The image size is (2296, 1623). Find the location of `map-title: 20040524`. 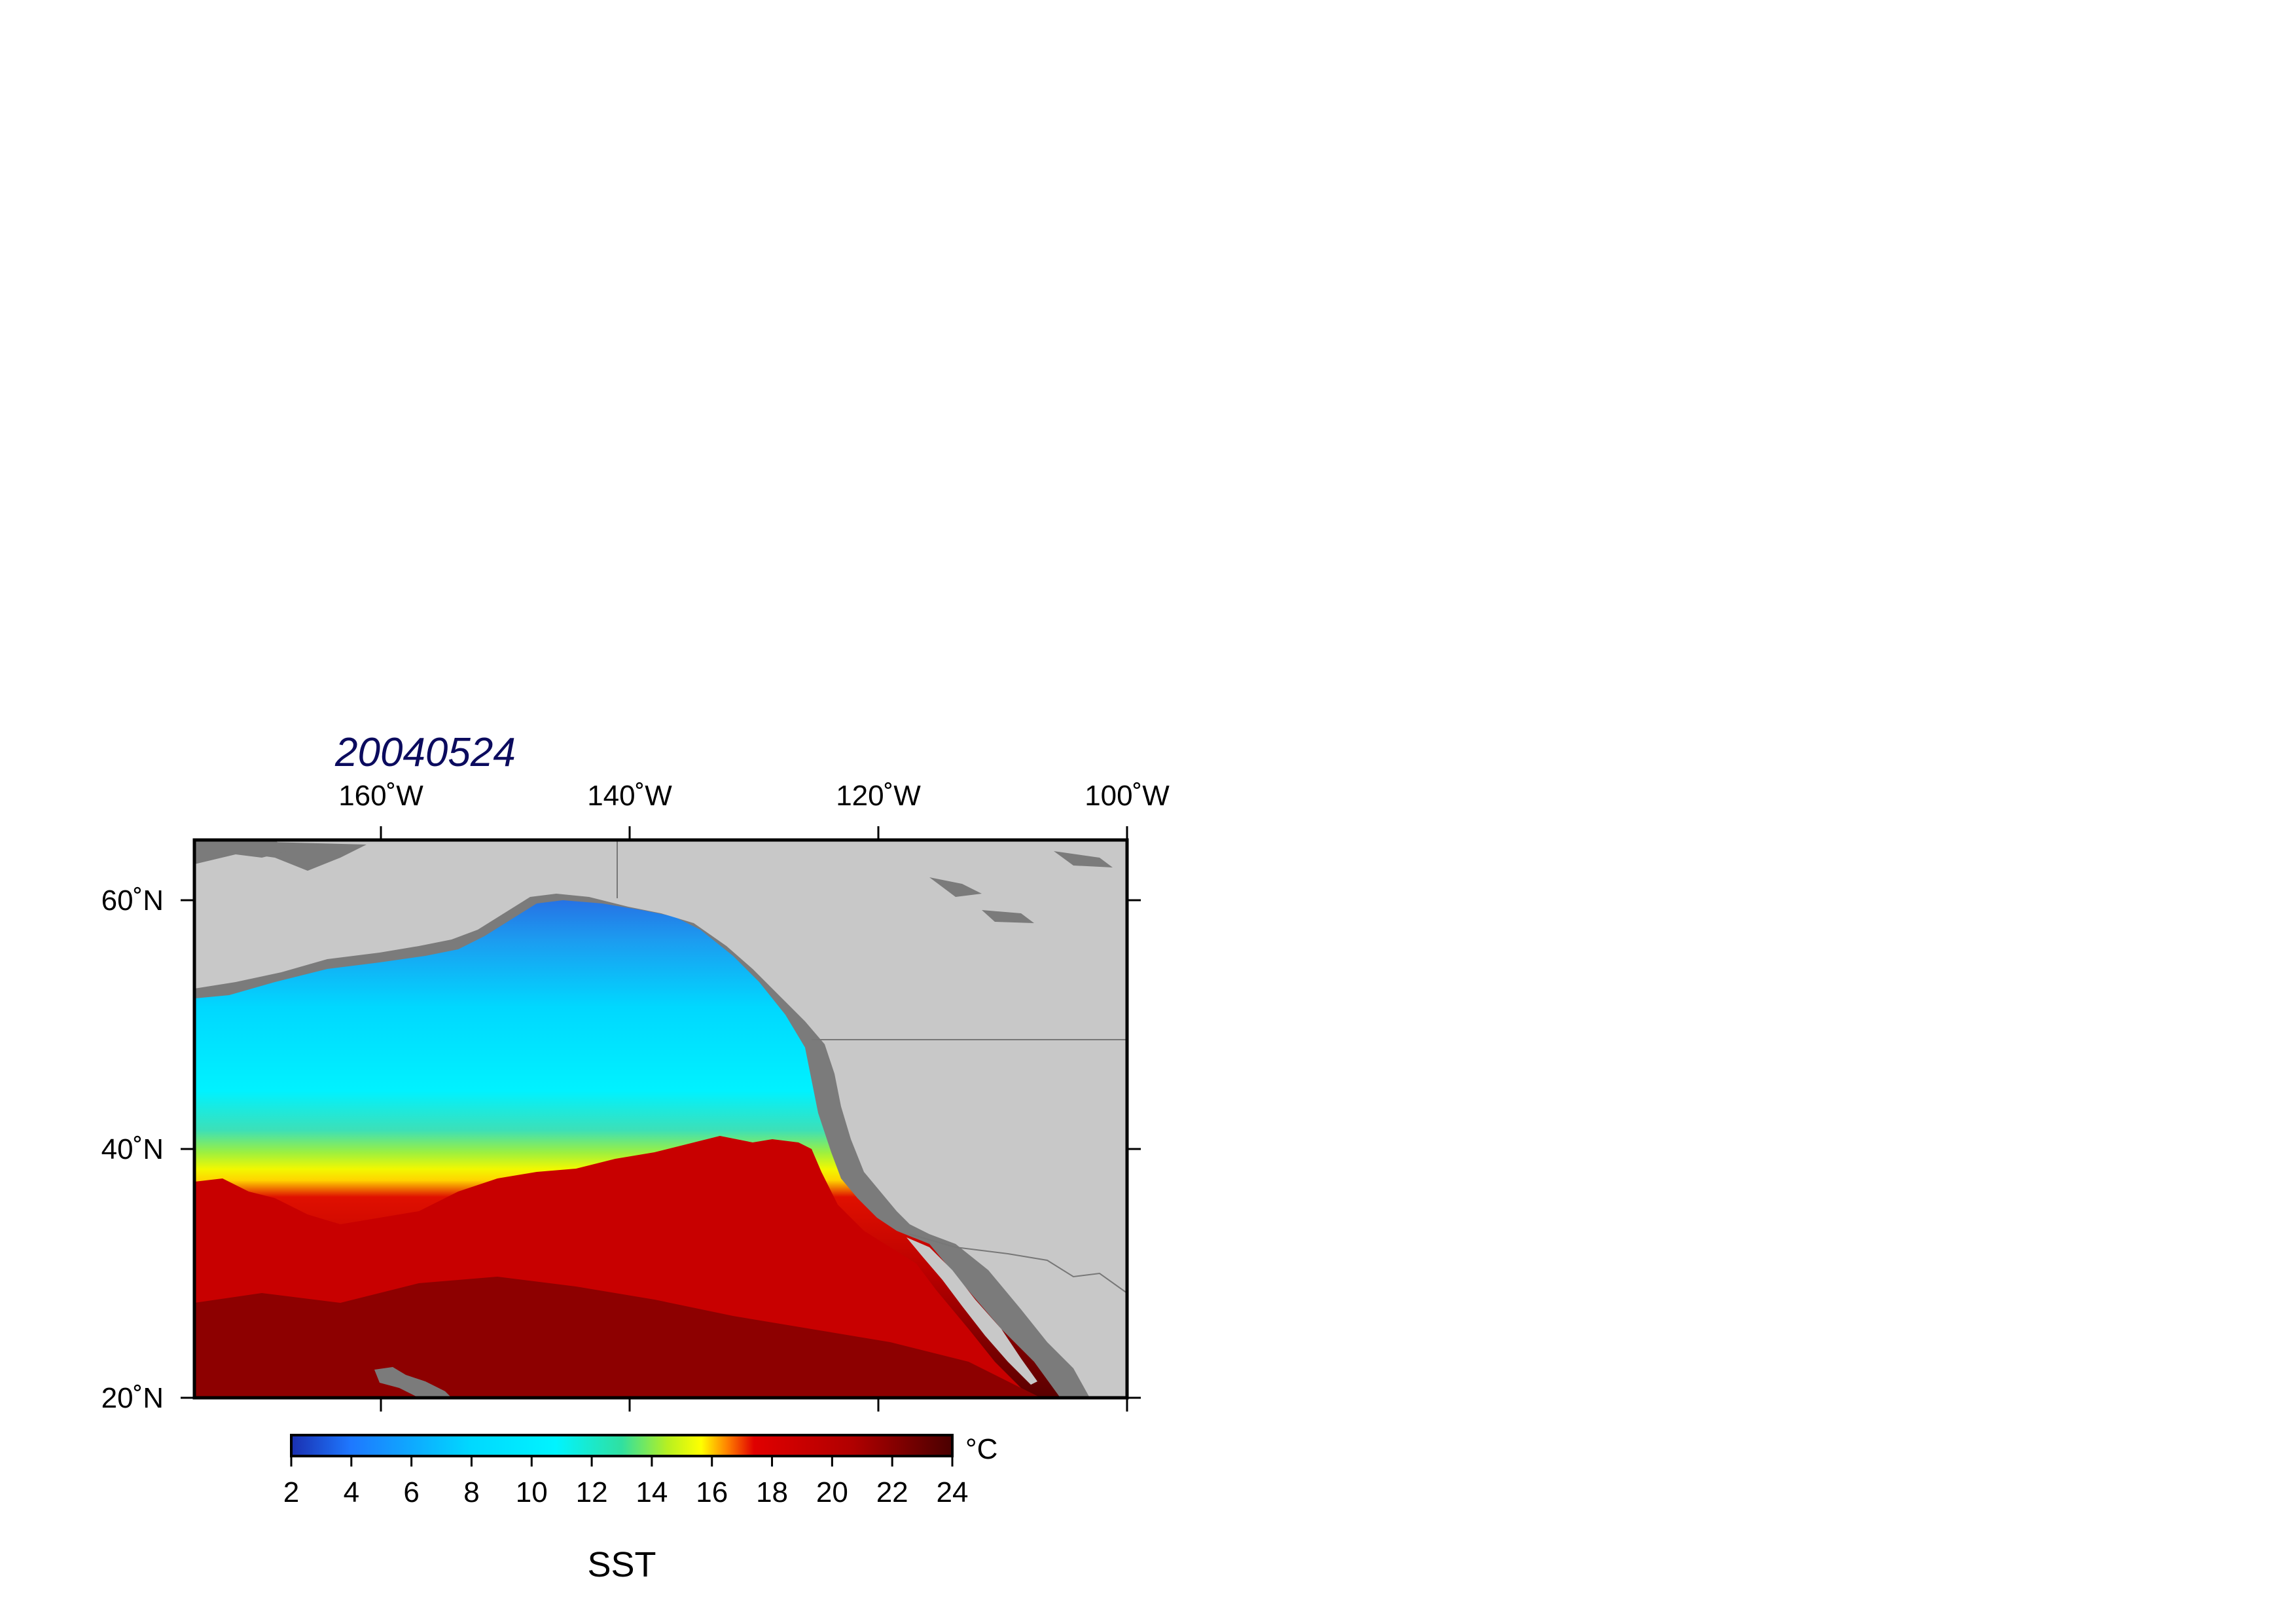

map-title: 20040524 is located at coordinates (425, 752).